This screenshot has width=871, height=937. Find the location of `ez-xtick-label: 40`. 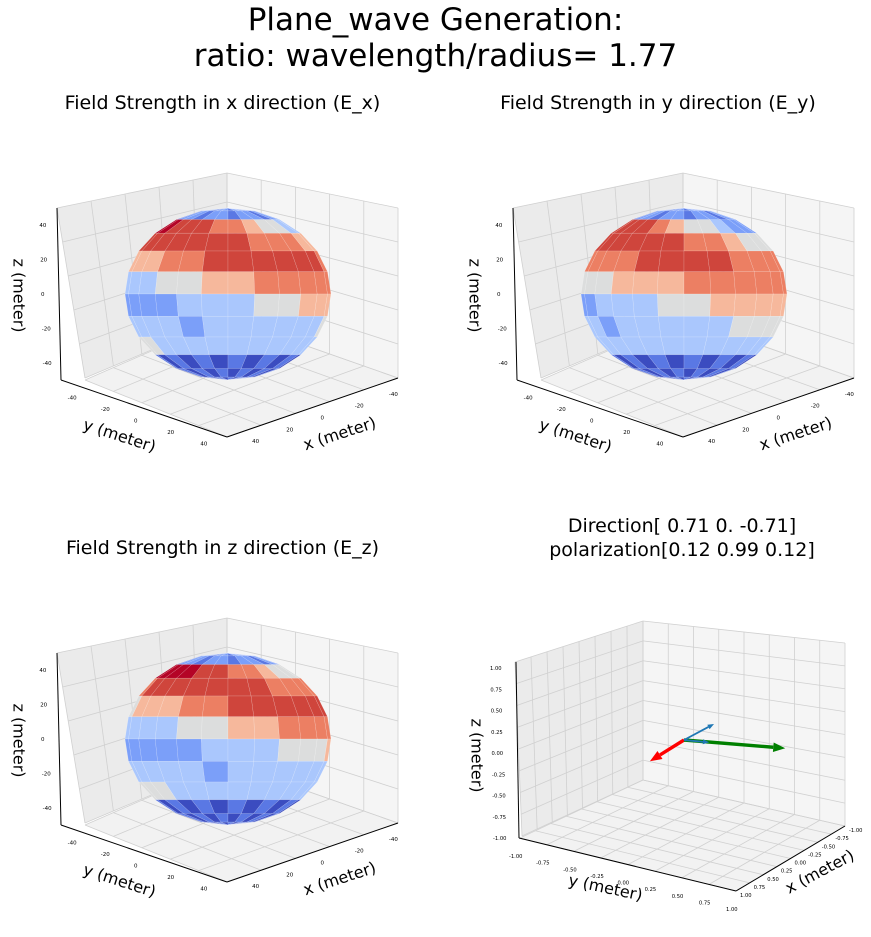

ez-xtick-label: 40 is located at coordinates (255, 887).